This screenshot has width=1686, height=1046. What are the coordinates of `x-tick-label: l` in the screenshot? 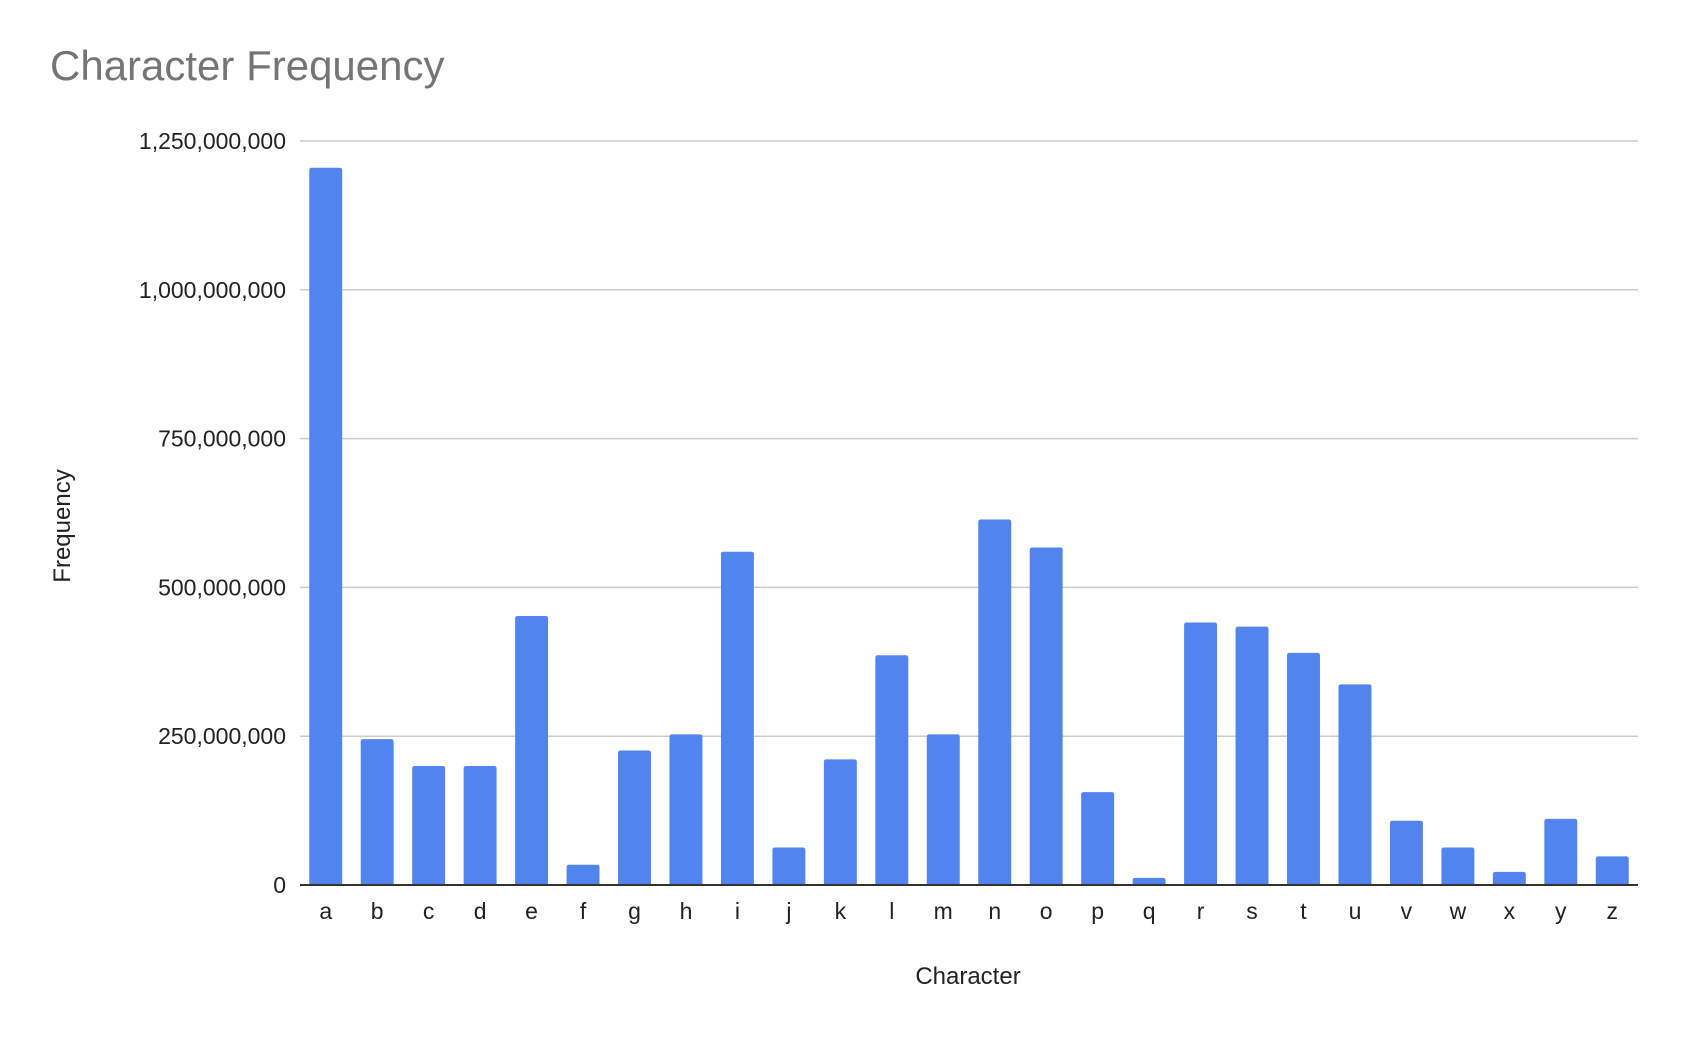 It's located at (891, 911).